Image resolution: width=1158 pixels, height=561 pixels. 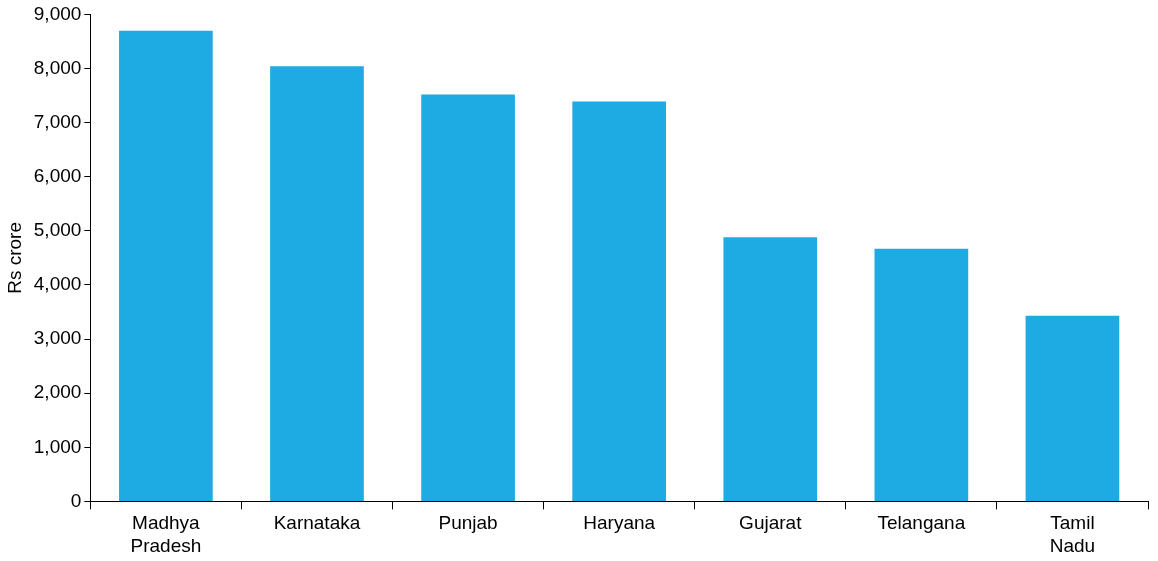 What do you see at coordinates (166, 534) in the screenshot?
I see `x-tick-label: Madhya Pradesh` at bounding box center [166, 534].